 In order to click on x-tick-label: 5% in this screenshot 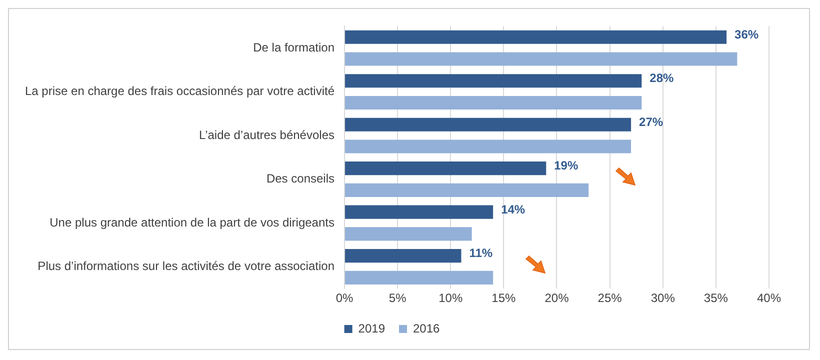, I will do `click(397, 298)`.